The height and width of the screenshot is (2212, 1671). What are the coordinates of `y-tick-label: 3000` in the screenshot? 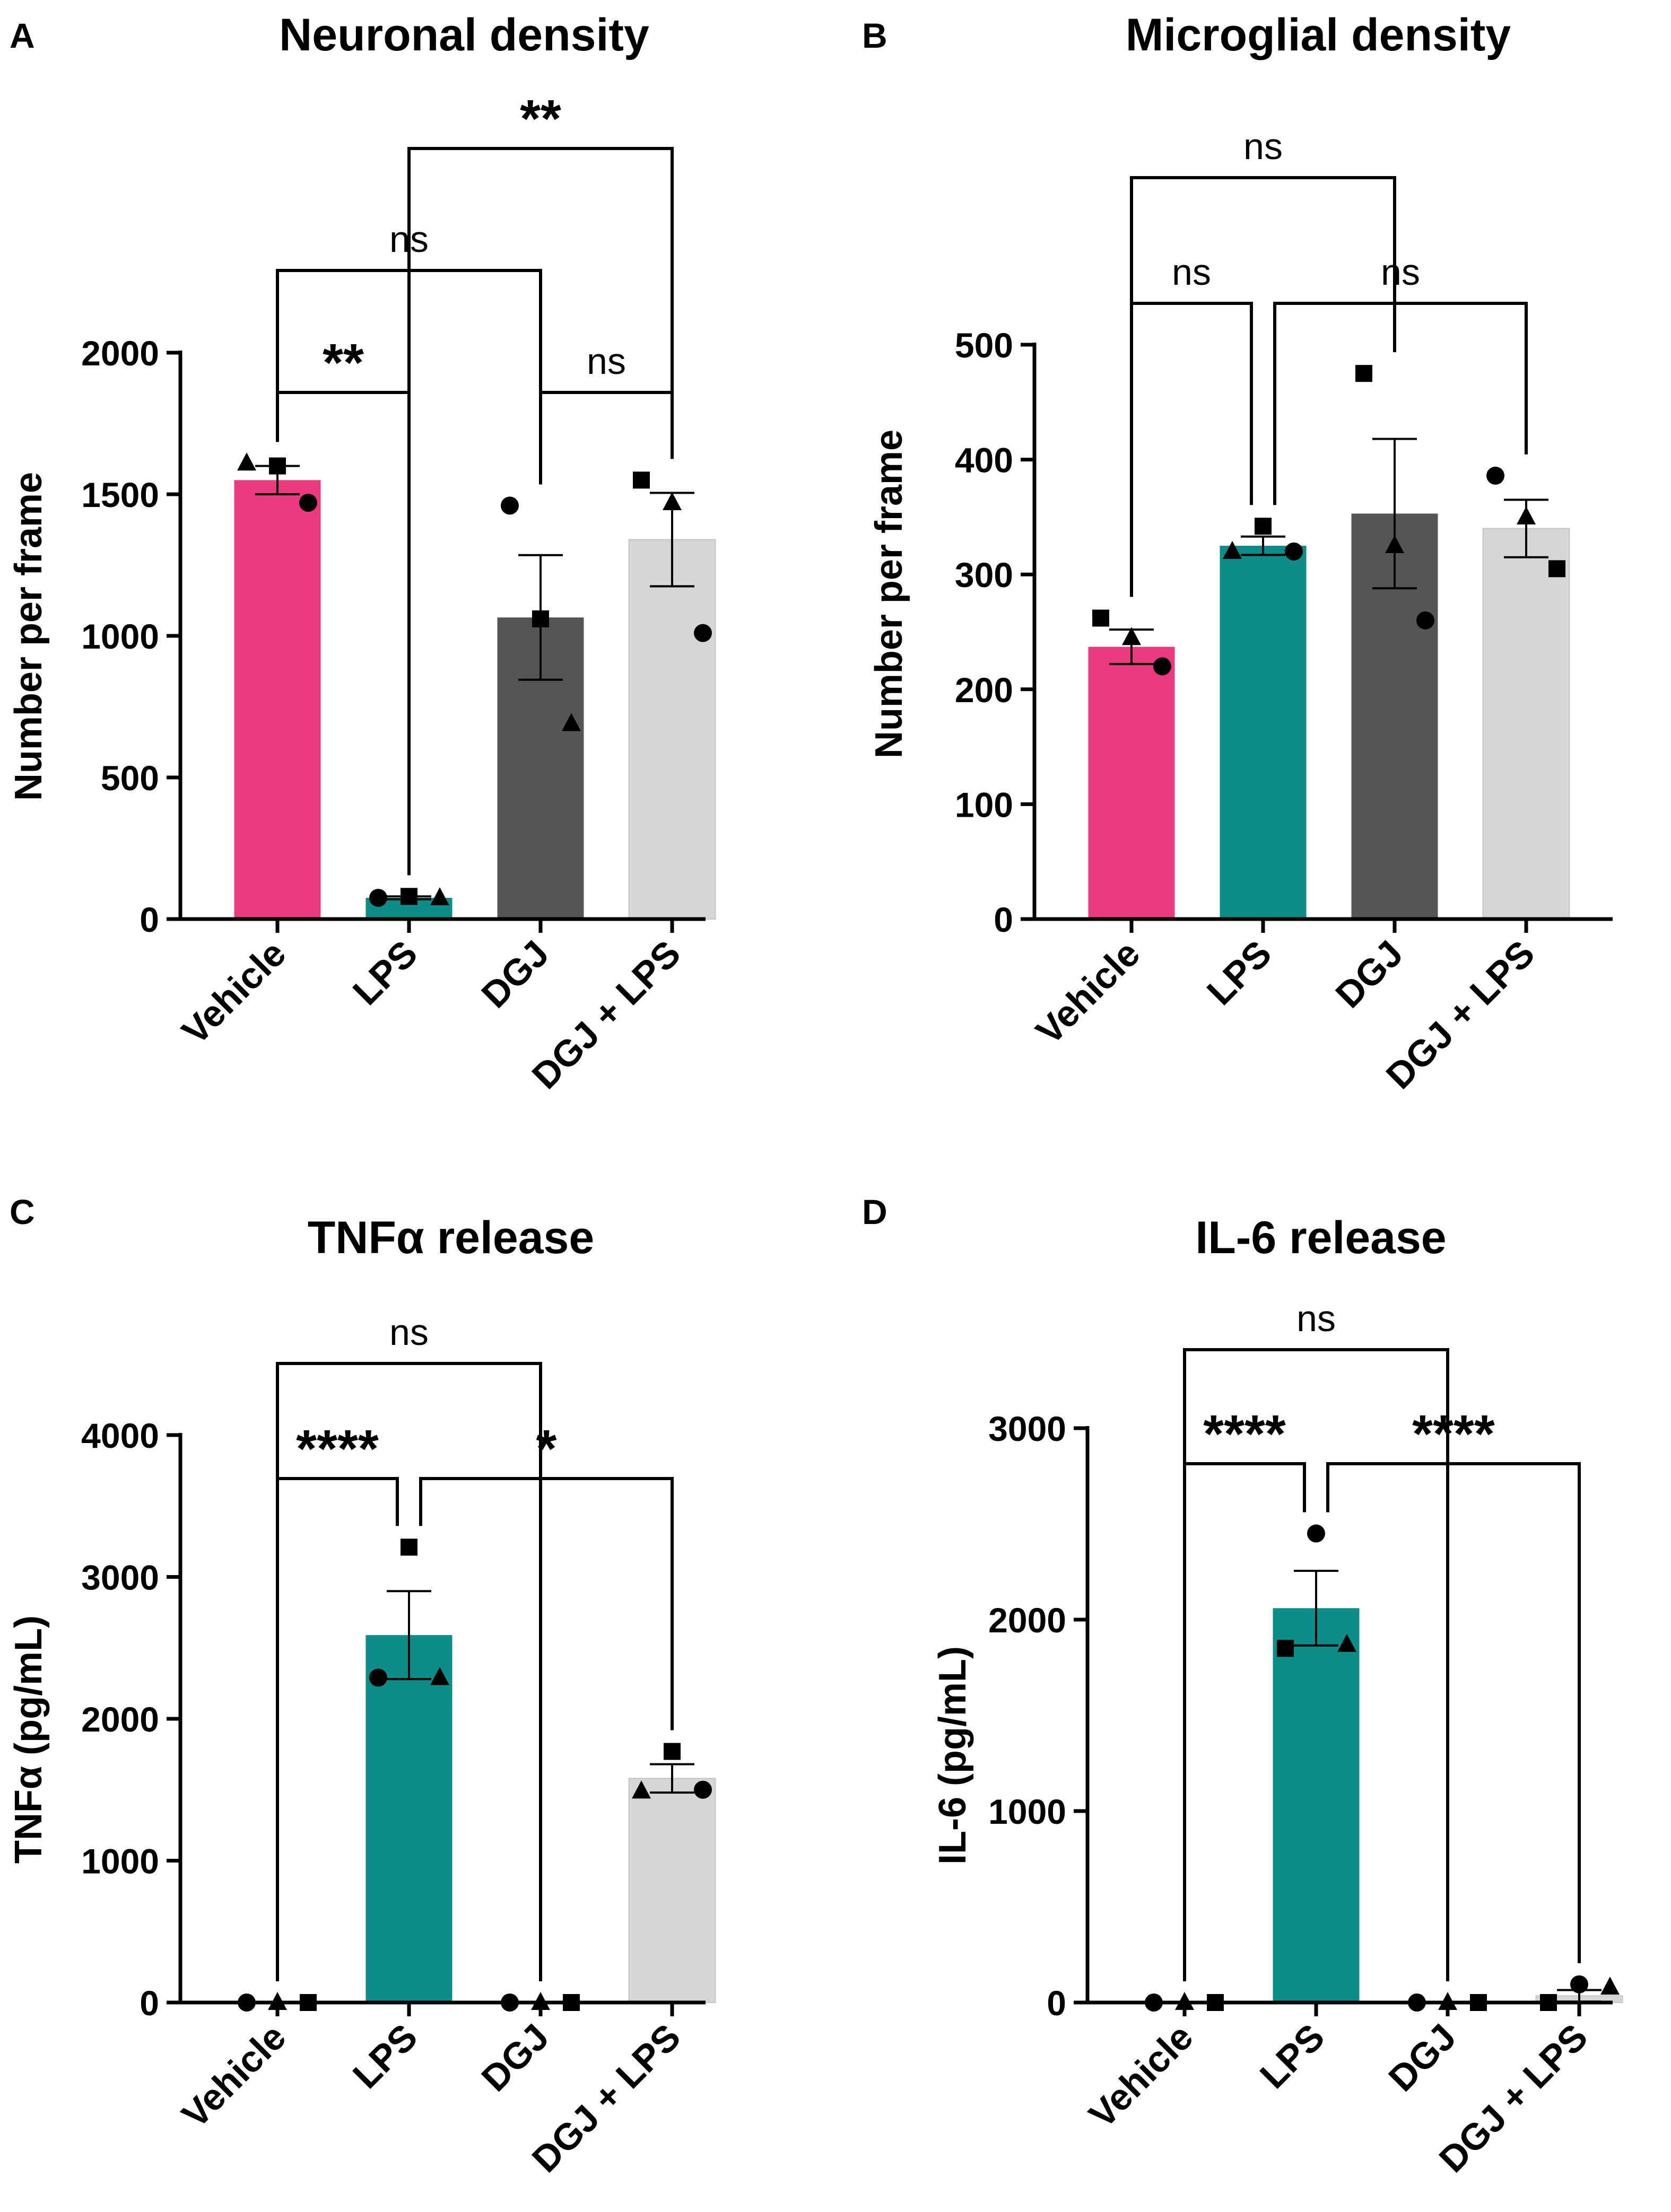 It's located at (120, 1577).